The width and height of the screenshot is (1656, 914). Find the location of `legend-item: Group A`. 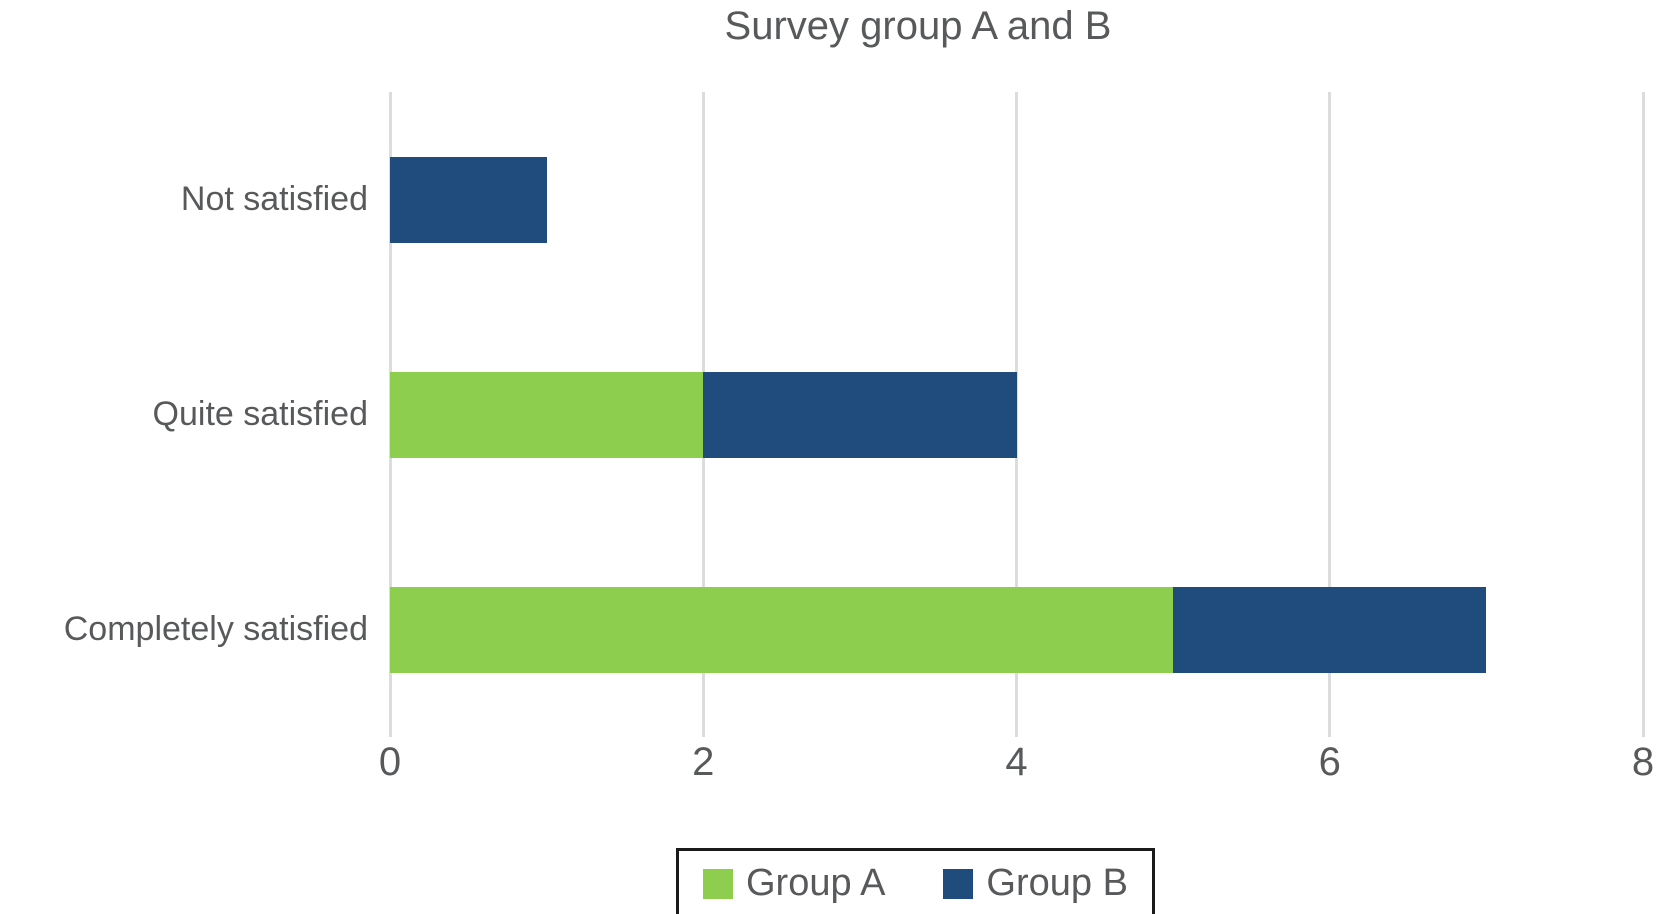

legend-item: Group A is located at coordinates (794, 883).